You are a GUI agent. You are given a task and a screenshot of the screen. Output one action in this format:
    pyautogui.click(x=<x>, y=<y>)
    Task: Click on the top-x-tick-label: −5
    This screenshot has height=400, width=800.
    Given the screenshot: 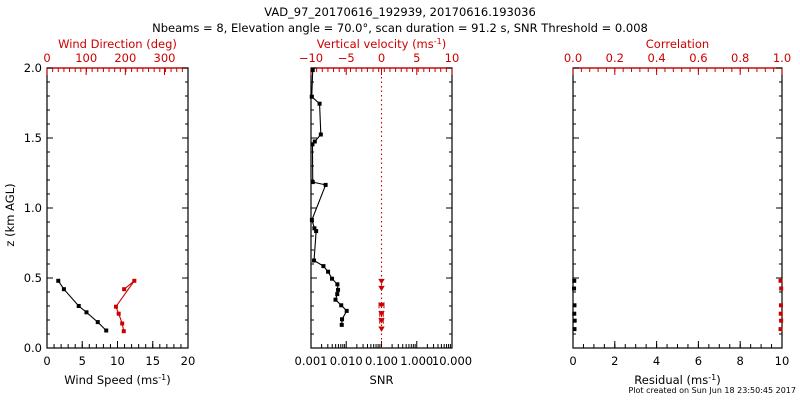 What is the action you would take?
    pyautogui.click(x=346, y=58)
    